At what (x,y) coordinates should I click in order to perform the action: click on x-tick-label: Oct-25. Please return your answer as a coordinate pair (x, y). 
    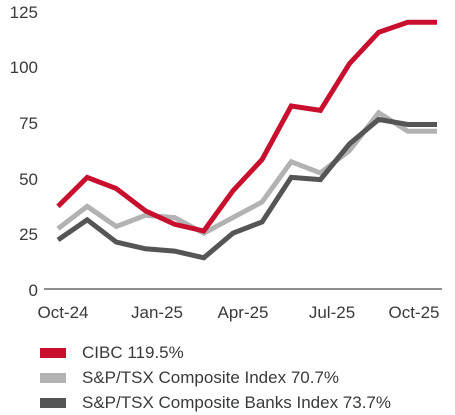
    Looking at the image, I should click on (413, 312).